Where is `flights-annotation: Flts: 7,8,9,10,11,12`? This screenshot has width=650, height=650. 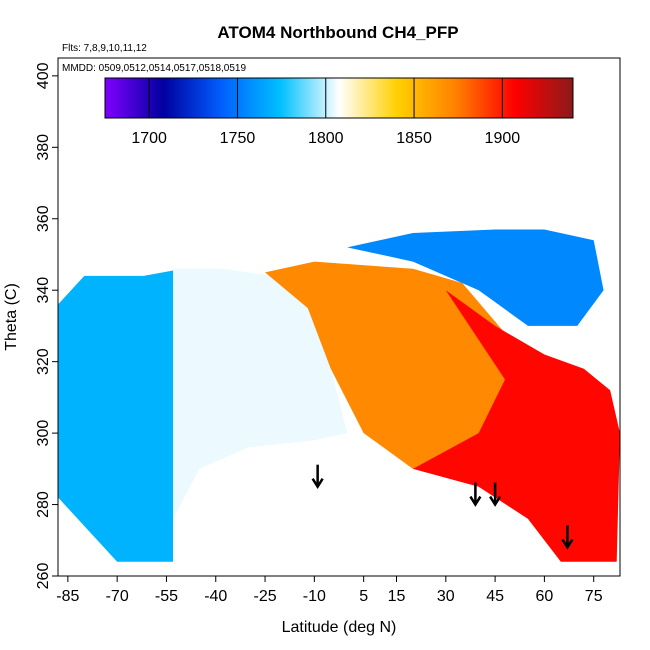
flights-annotation: Flts: 7,8,9,10,11,12 is located at coordinates (104, 48).